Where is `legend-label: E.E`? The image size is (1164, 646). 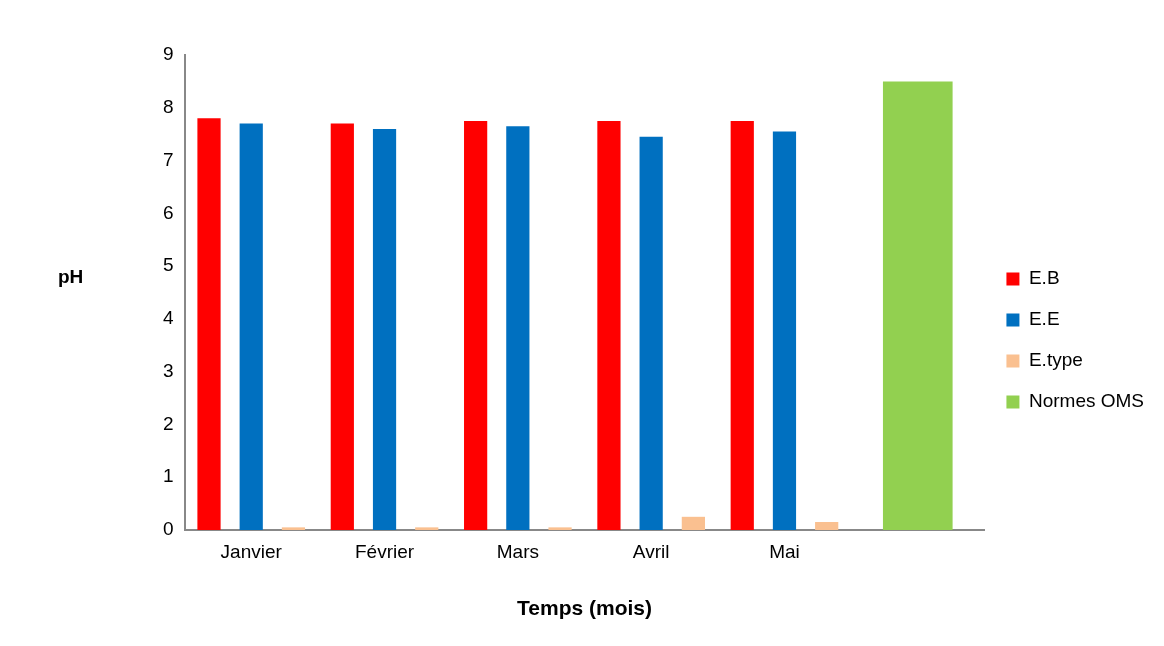 legend-label: E.E is located at coordinates (1044, 319).